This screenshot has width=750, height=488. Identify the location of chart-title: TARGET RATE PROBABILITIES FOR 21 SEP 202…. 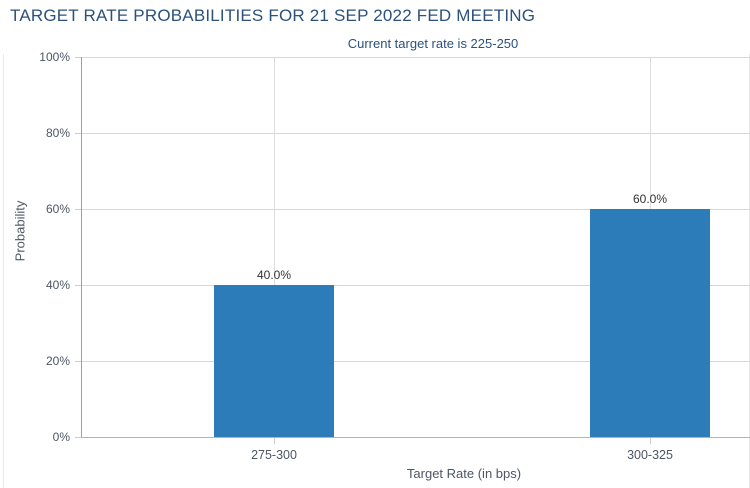
(273, 15).